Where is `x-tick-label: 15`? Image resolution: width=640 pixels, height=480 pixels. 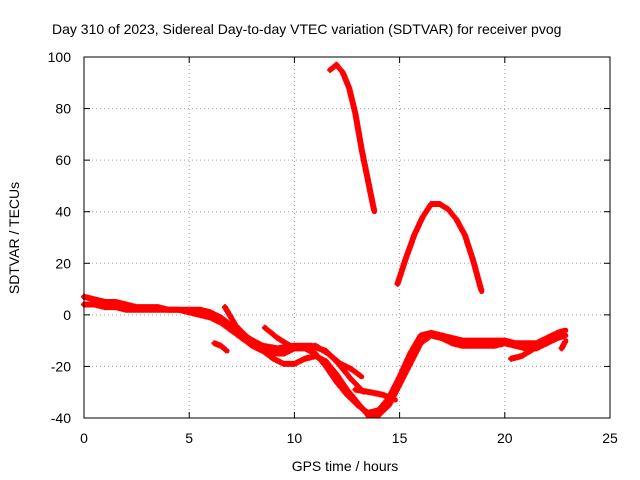 x-tick-label: 15 is located at coordinates (400, 438).